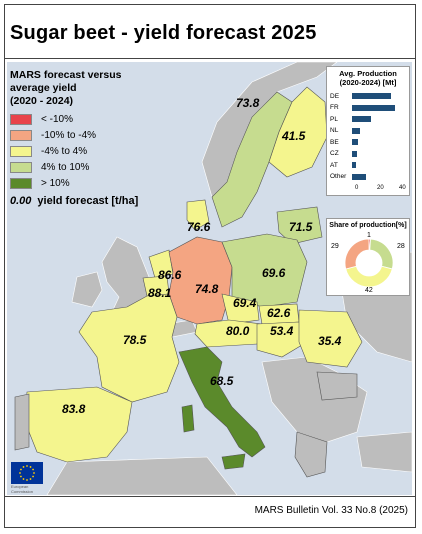 The image size is (422, 534). Describe the element at coordinates (357, 188) in the screenshot. I see `axis-tick: 0` at that location.